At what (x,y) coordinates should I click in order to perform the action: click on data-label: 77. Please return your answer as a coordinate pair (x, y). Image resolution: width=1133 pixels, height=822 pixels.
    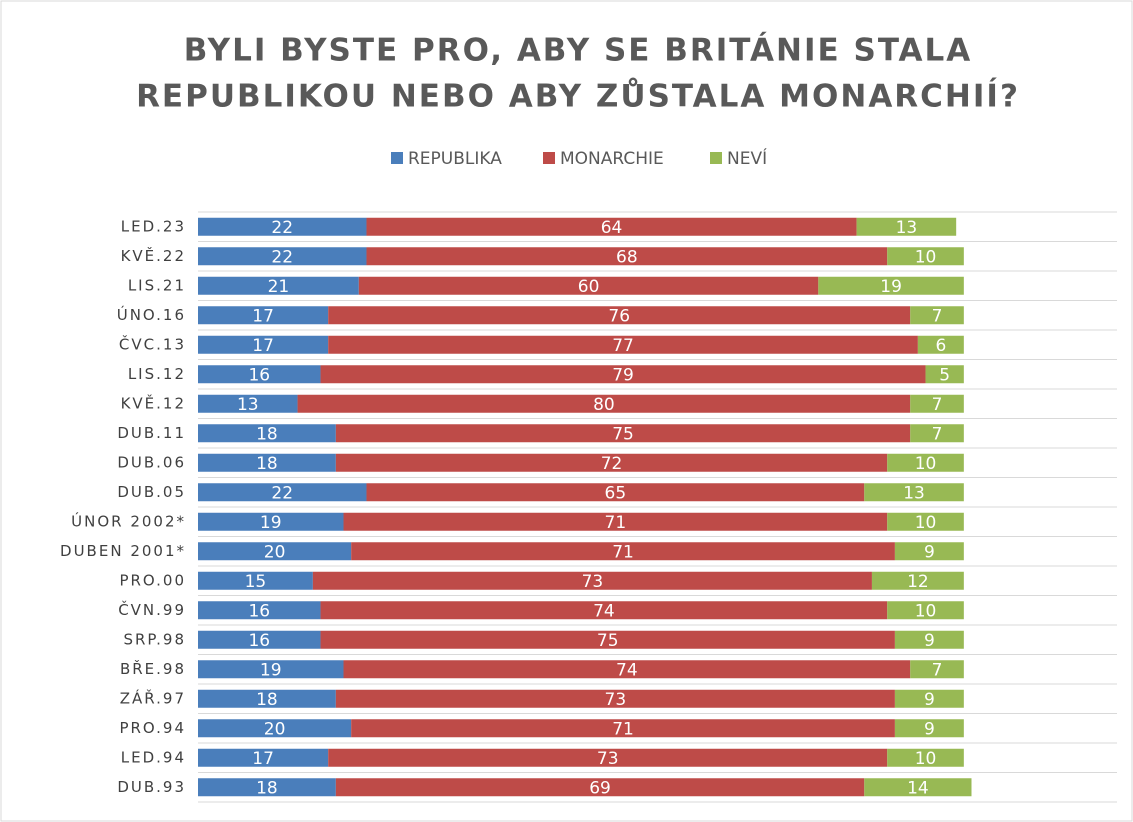
    Looking at the image, I should click on (623, 346).